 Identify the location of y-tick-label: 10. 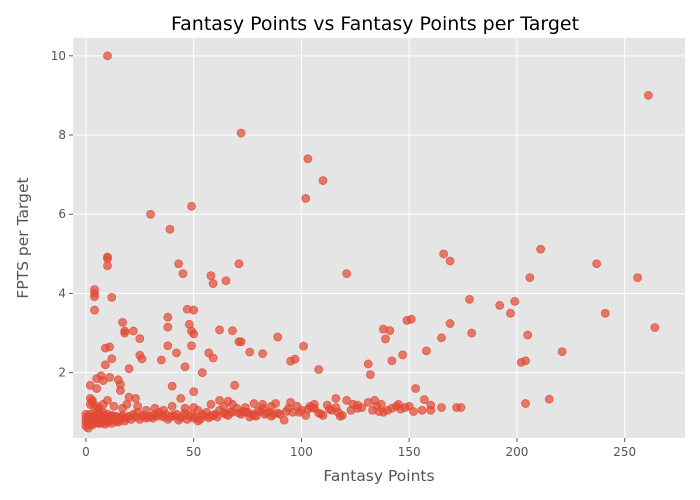
(58, 56).